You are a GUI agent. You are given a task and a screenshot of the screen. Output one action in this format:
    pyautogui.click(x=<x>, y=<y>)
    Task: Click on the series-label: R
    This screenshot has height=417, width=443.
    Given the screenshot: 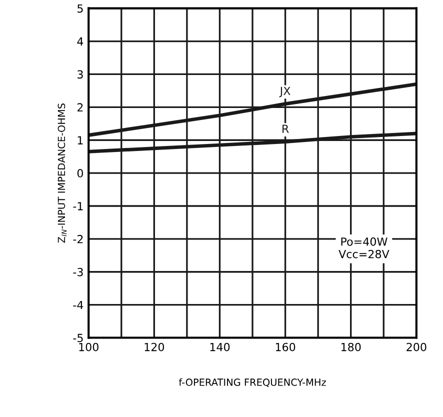 What is the action you would take?
    pyautogui.click(x=285, y=128)
    